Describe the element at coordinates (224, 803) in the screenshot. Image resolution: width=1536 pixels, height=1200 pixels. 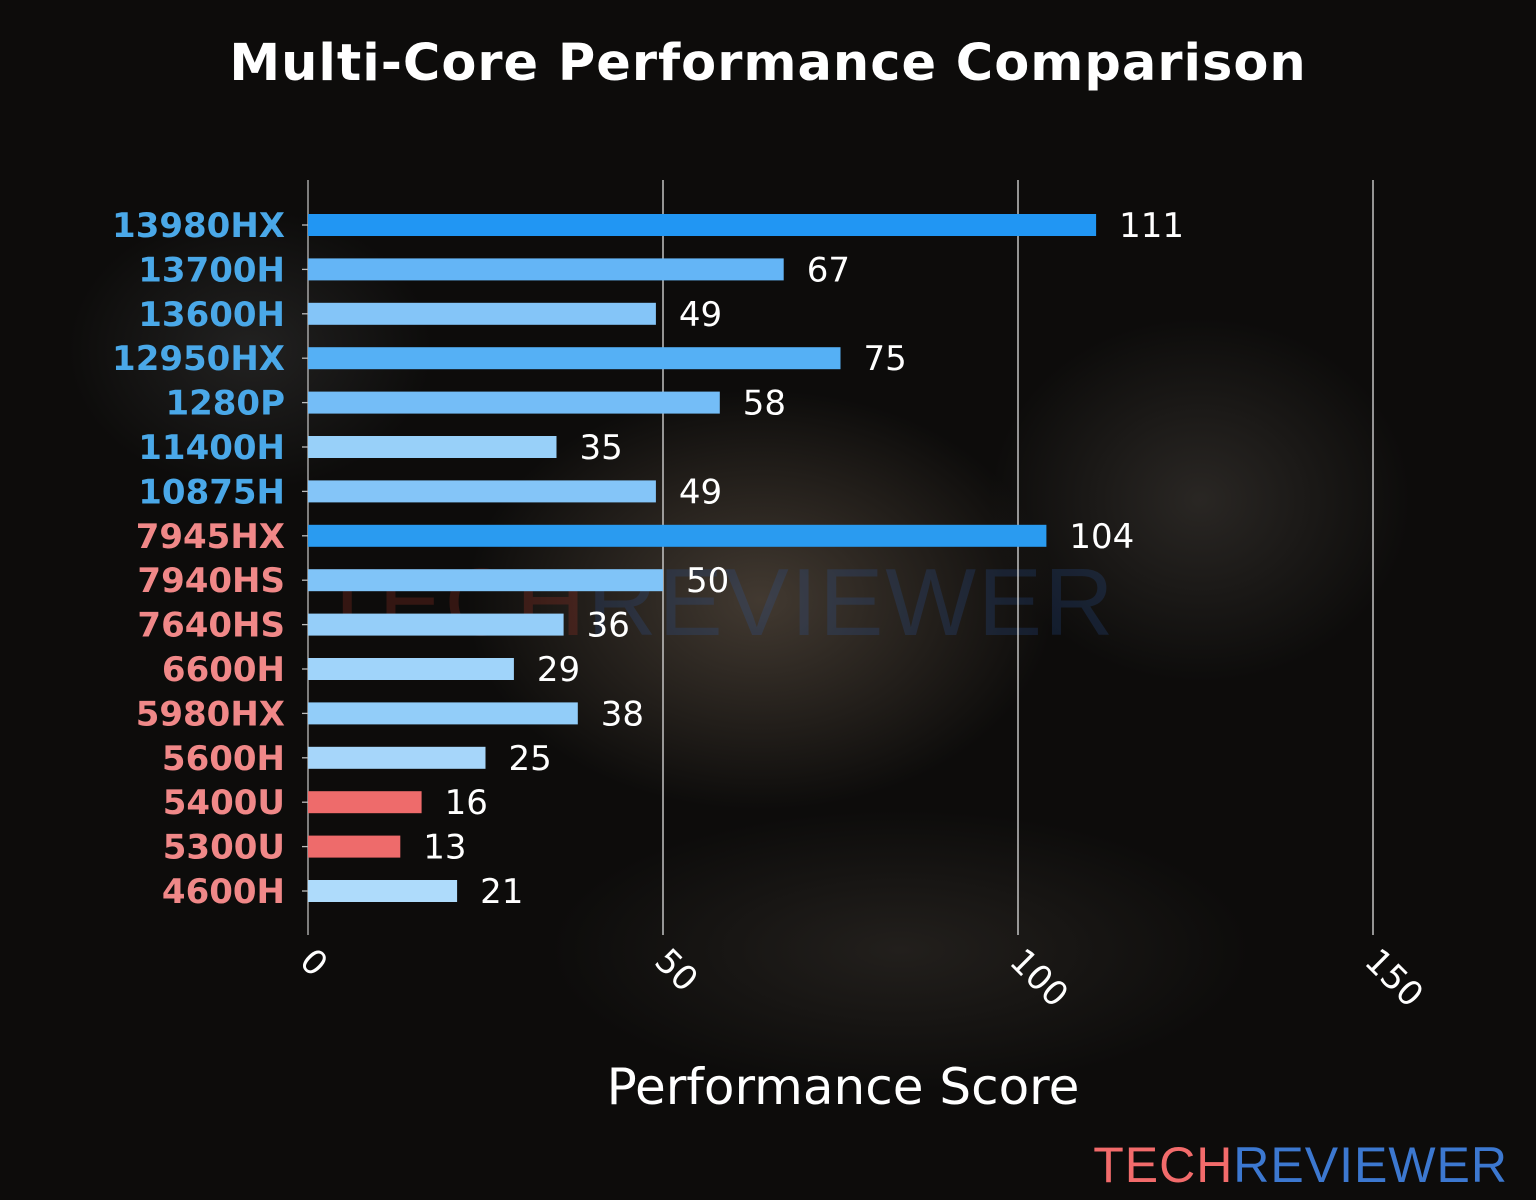
I see `y-tick-label: 5400U` at that location.